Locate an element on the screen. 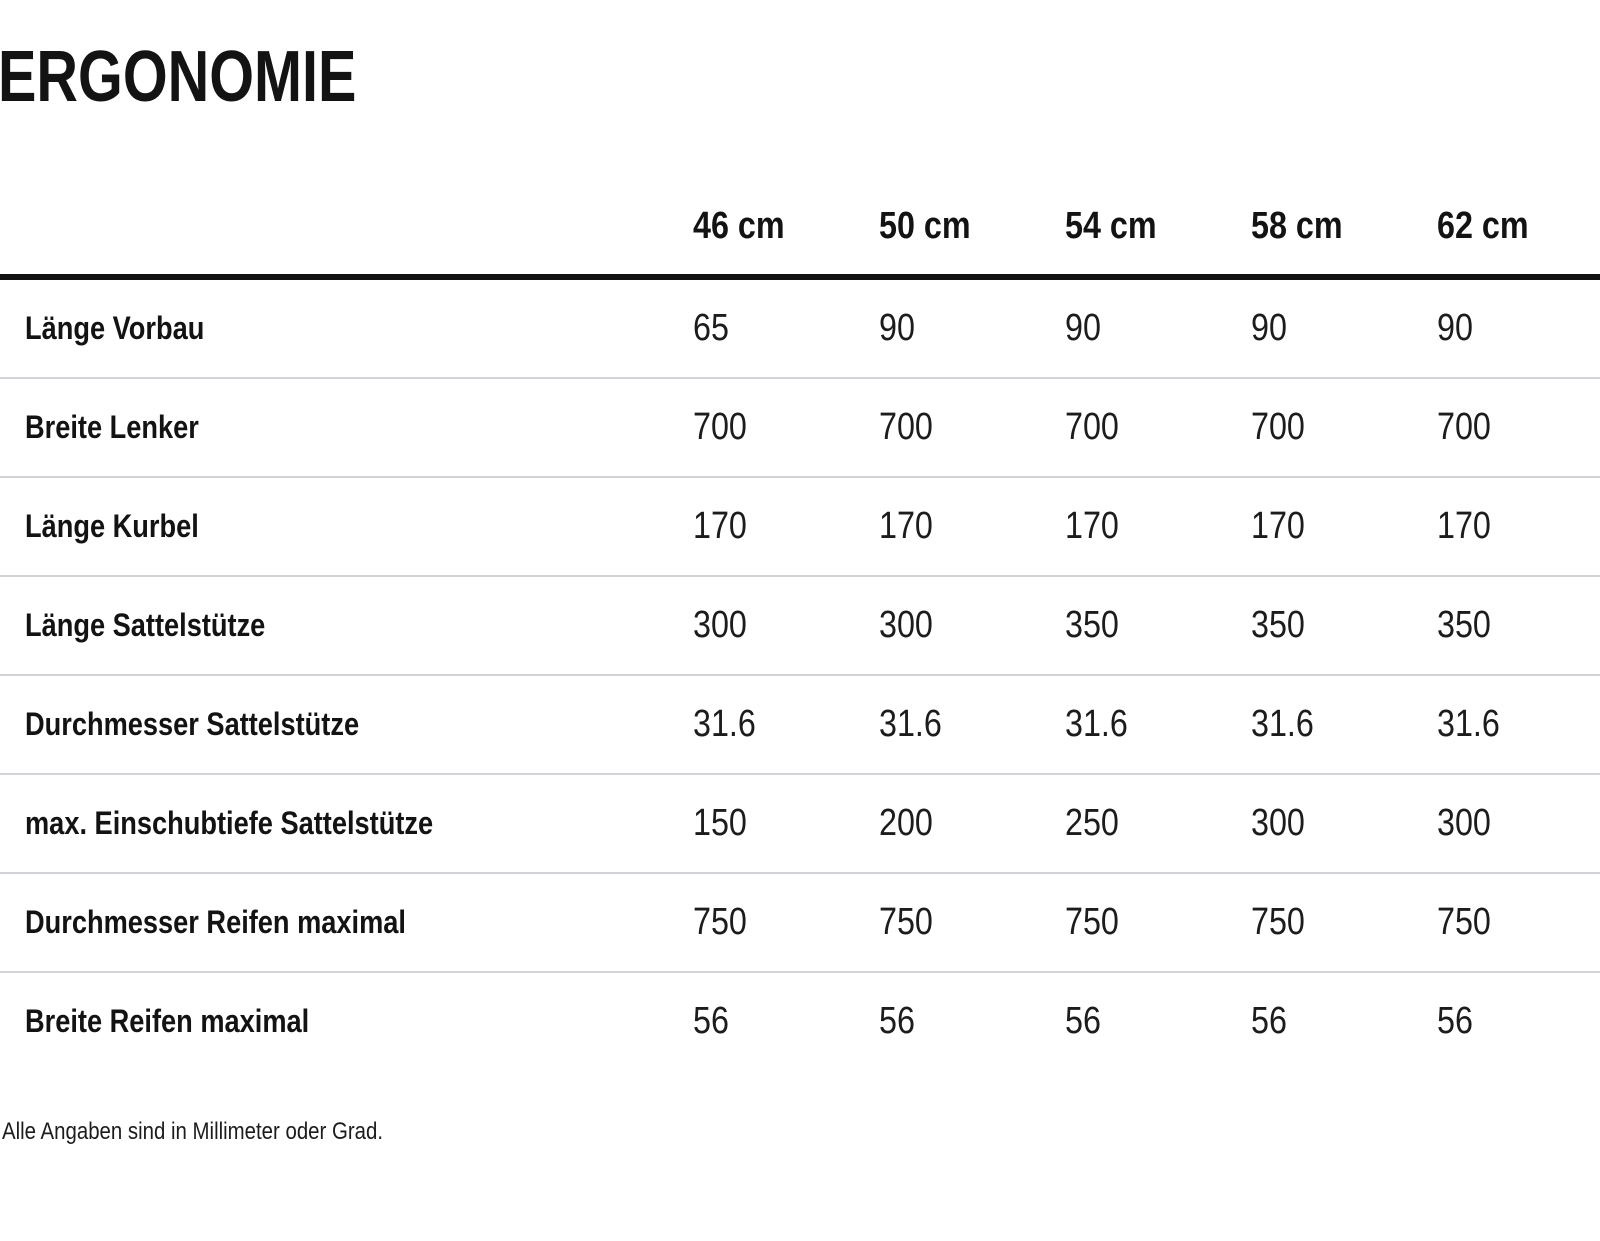  table-row-laenge-vorbau: Länge Vorbau 65 90 90 90 90 is located at coordinates (800, 329).